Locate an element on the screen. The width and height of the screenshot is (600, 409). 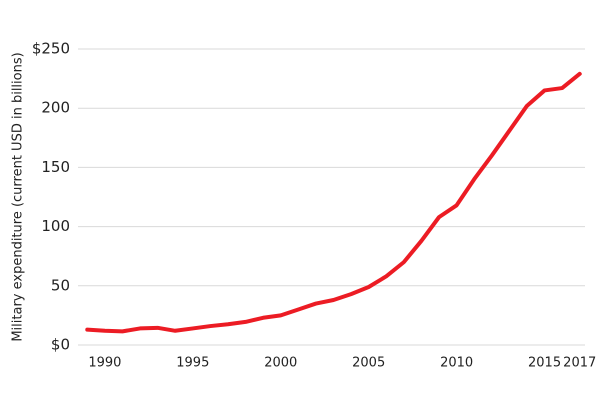
y-tick-label: 150 is located at coordinates (55, 167).